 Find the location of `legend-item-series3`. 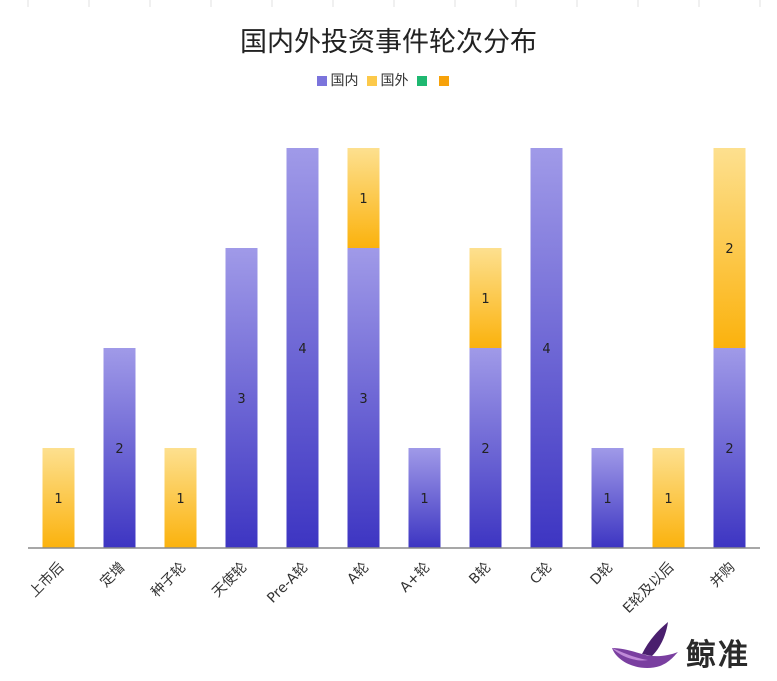

legend-item-series3 is located at coordinates (423, 81).